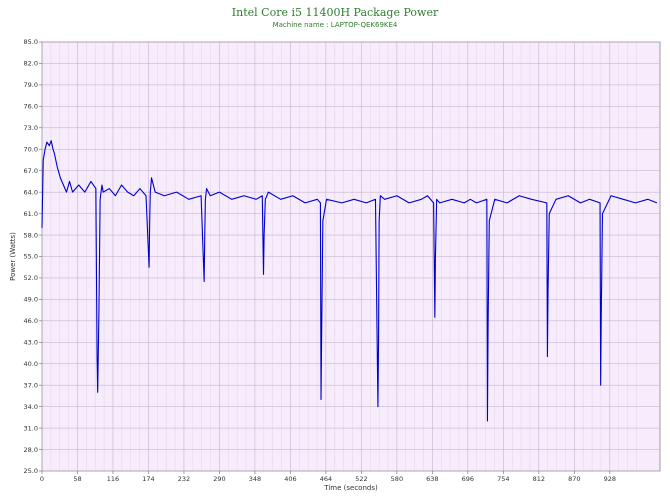 The image size is (670, 503). What do you see at coordinates (31, 128) in the screenshot?
I see `y-tick-label: 73.0` at bounding box center [31, 128].